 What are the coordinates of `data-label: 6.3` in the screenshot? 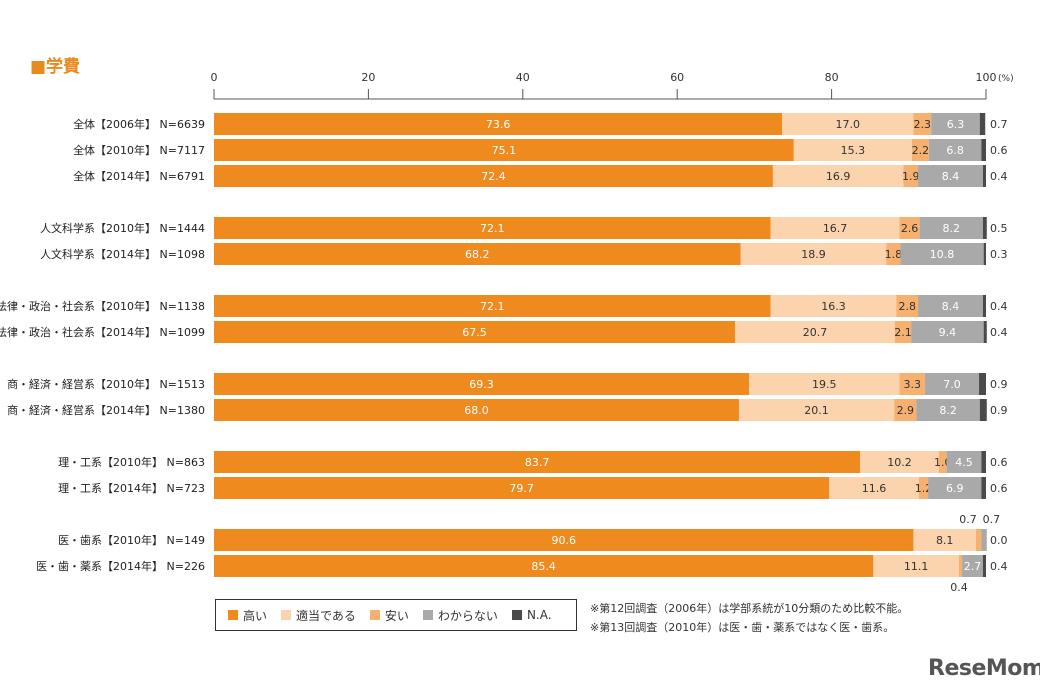 It's located at (956, 124).